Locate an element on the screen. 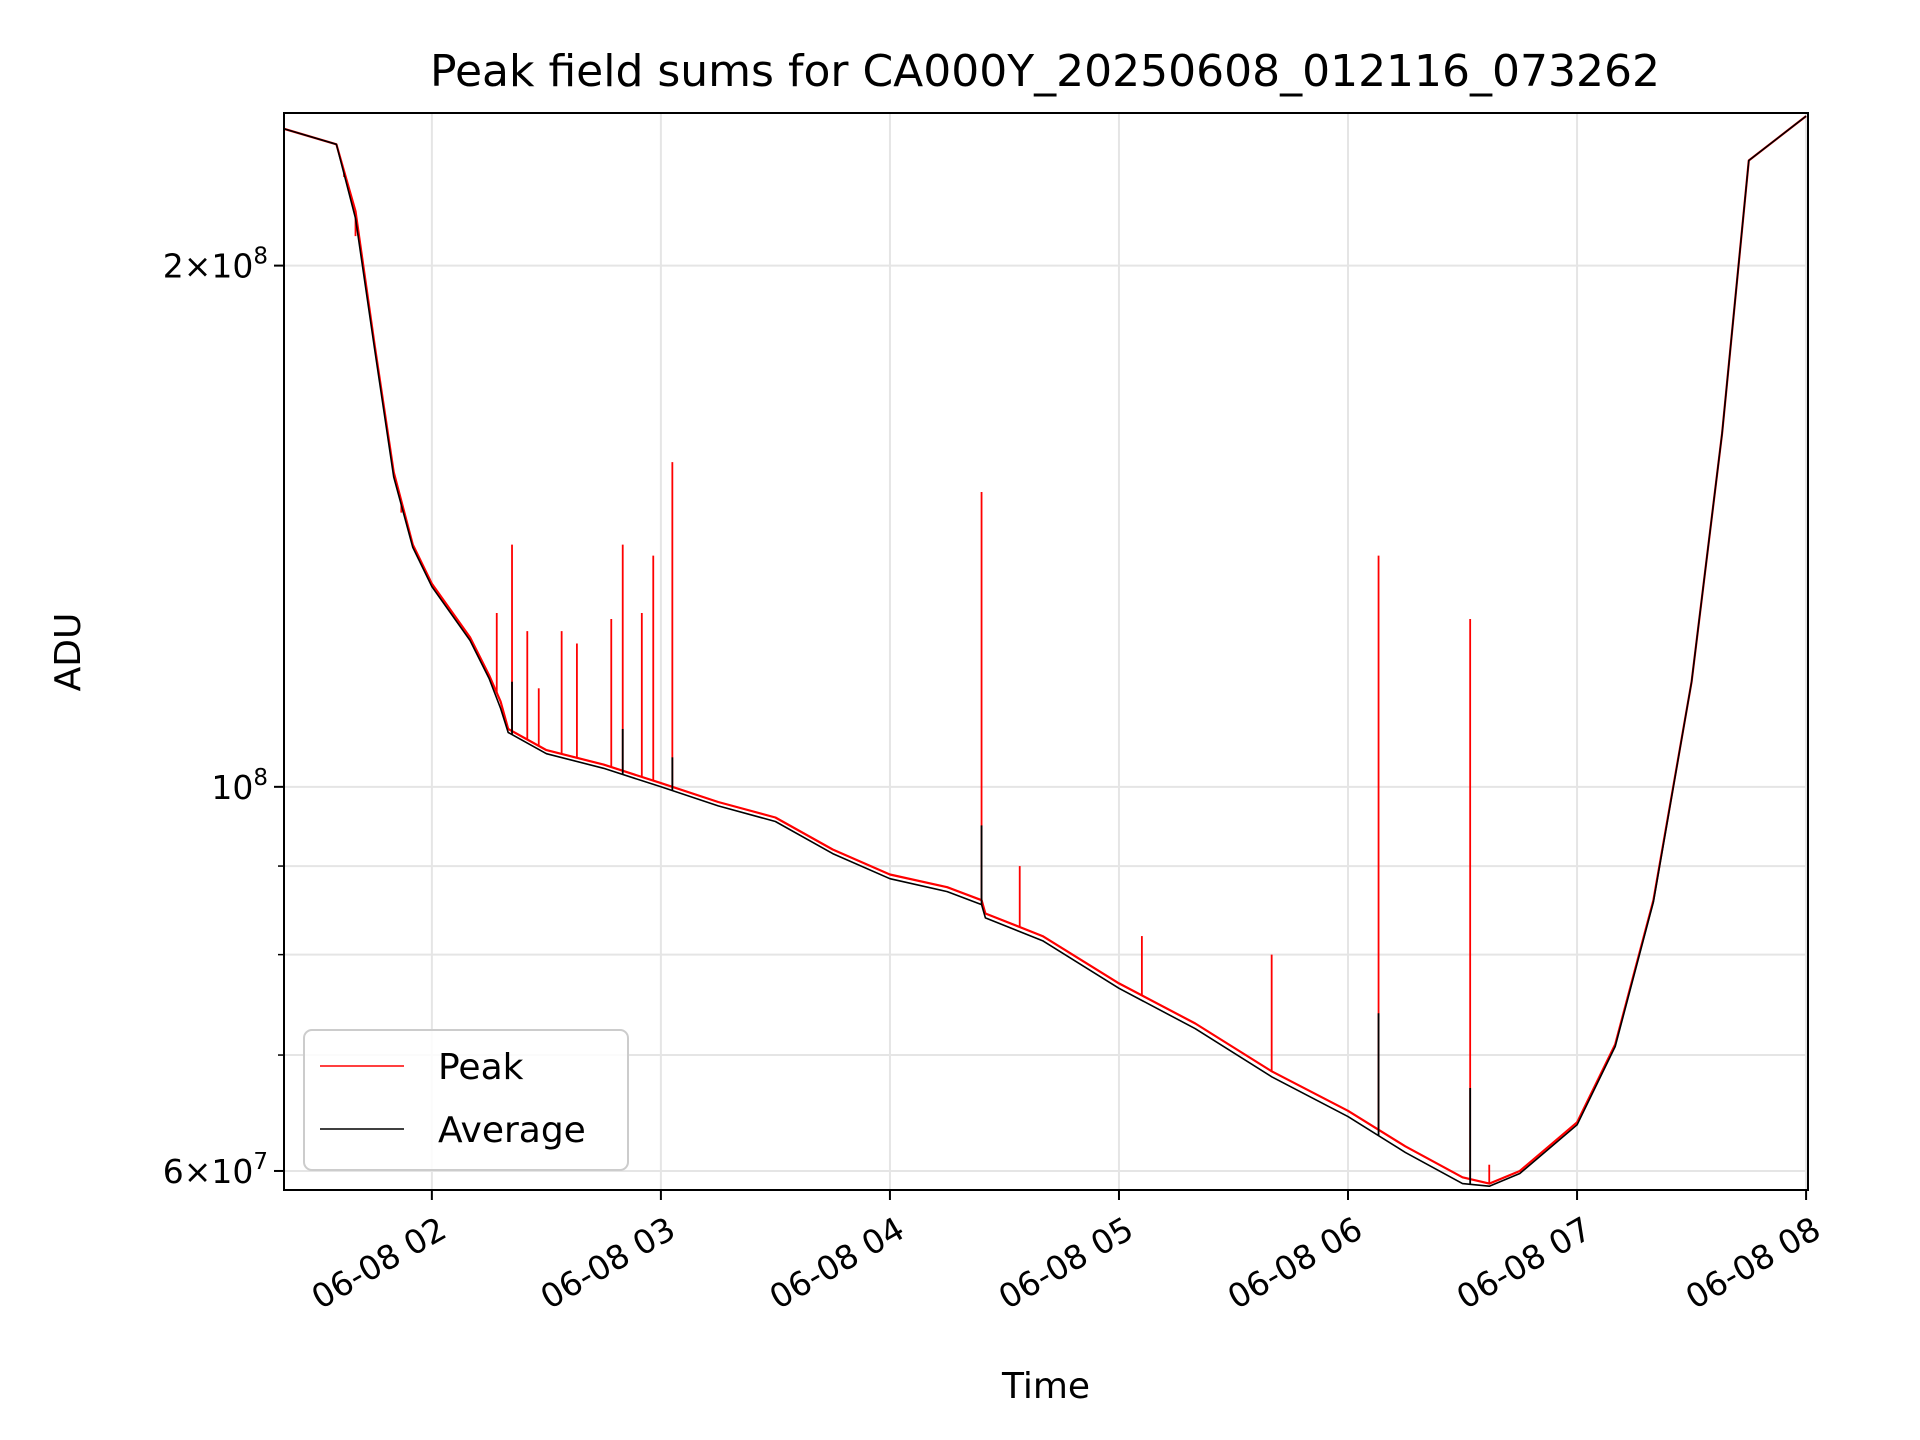 The height and width of the screenshot is (1440, 1920). legend-label-peak: Peak is located at coordinates (481, 1067).